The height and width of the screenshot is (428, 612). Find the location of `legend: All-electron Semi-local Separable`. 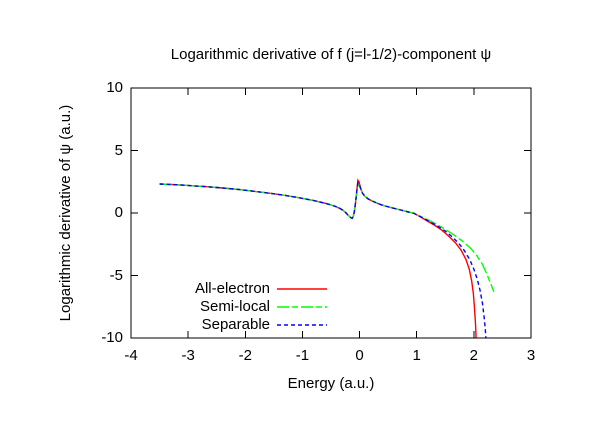

legend: All-electron Semi-local Separable is located at coordinates (238, 307).